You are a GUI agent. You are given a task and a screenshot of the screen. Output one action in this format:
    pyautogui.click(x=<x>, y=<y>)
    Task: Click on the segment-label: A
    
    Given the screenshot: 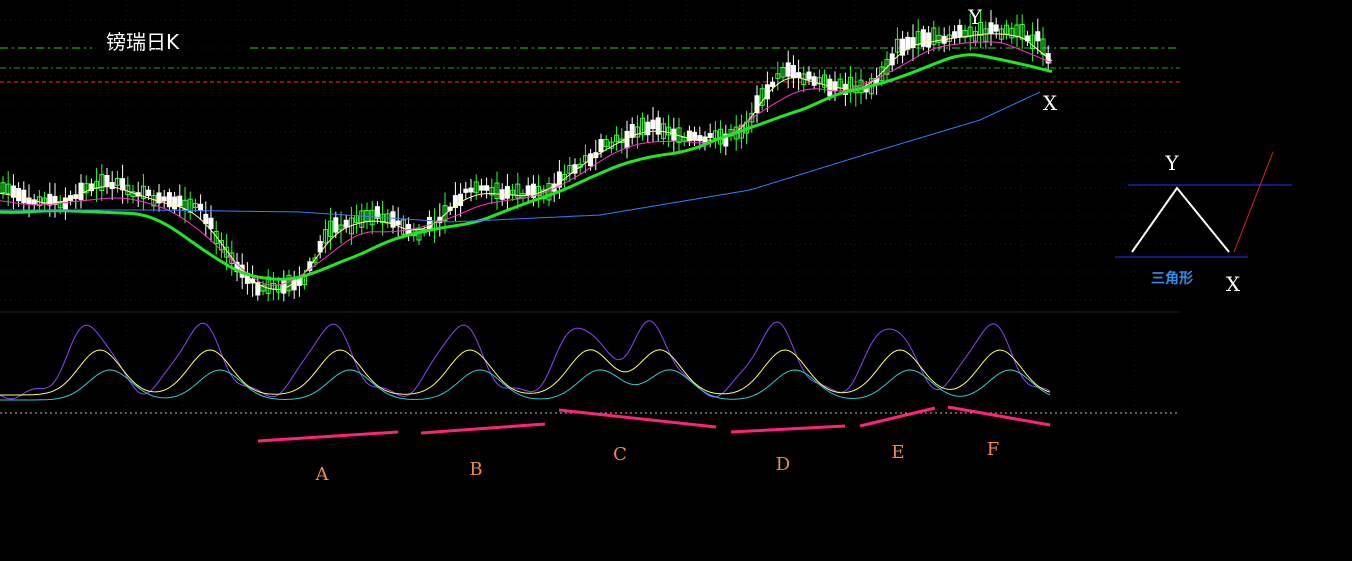 What is the action you would take?
    pyautogui.click(x=322, y=474)
    